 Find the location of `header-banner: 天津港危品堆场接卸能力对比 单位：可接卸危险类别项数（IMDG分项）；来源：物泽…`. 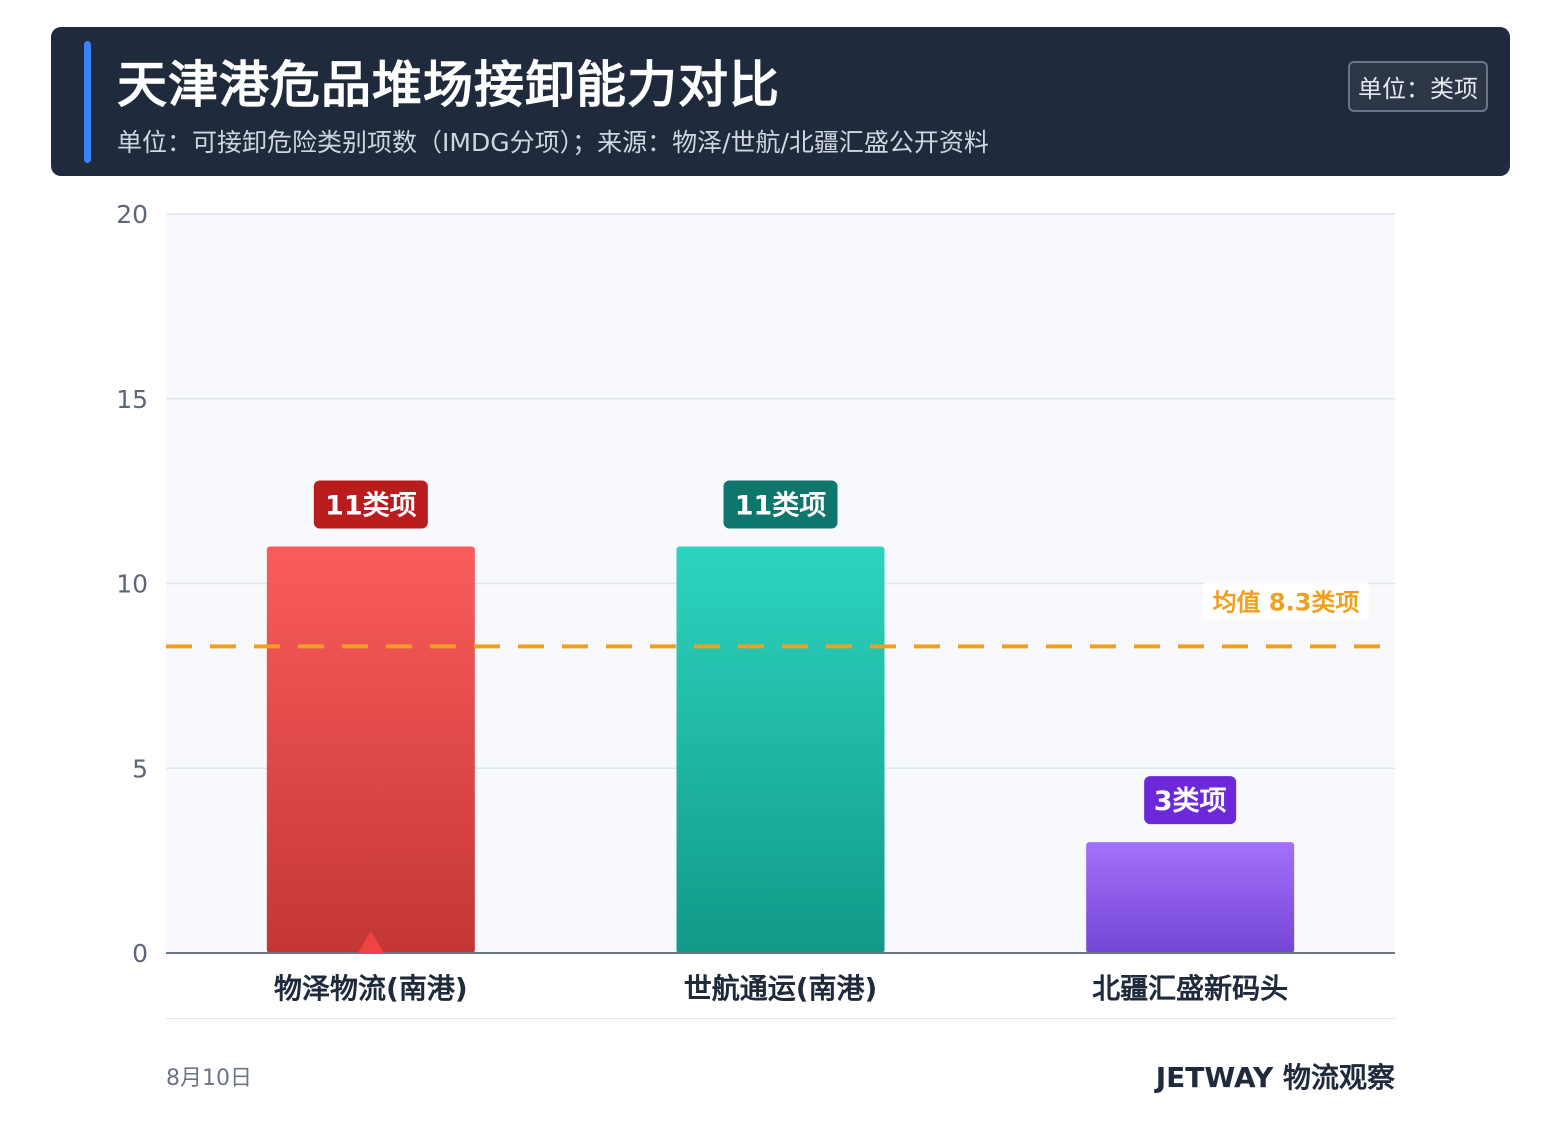

header-banner: 天津港危品堆场接卸能力对比 单位：可接卸危险类别项数（IMDG分项）；来源：物泽… is located at coordinates (780, 101).